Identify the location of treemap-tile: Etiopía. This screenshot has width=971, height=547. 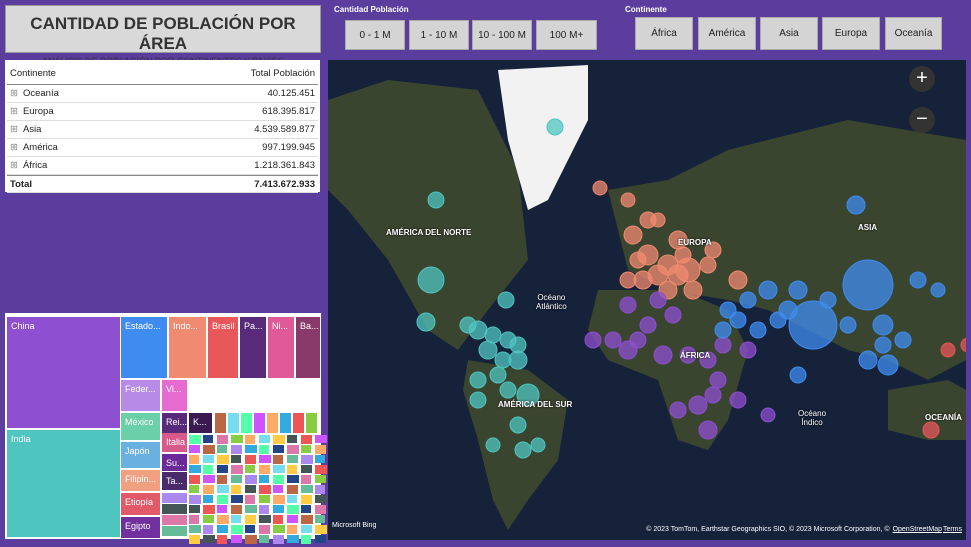
(140, 504).